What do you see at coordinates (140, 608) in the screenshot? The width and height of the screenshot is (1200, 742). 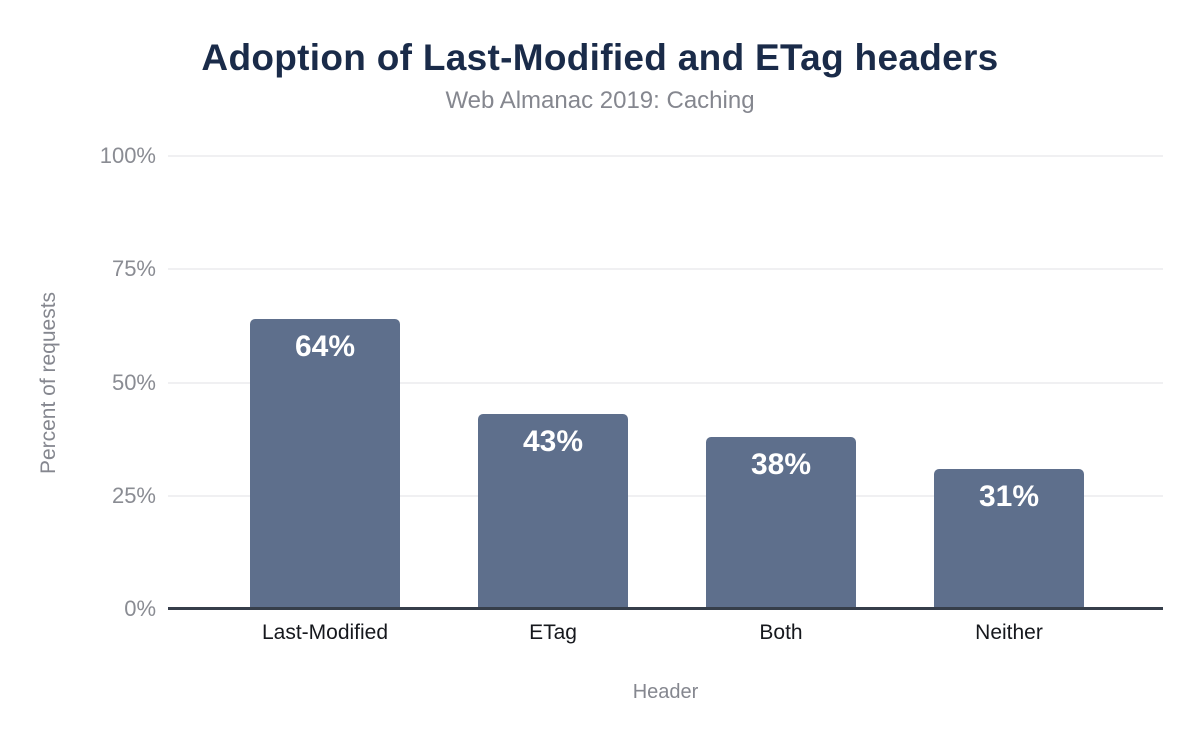 I see `y-tick-label: 0%` at bounding box center [140, 608].